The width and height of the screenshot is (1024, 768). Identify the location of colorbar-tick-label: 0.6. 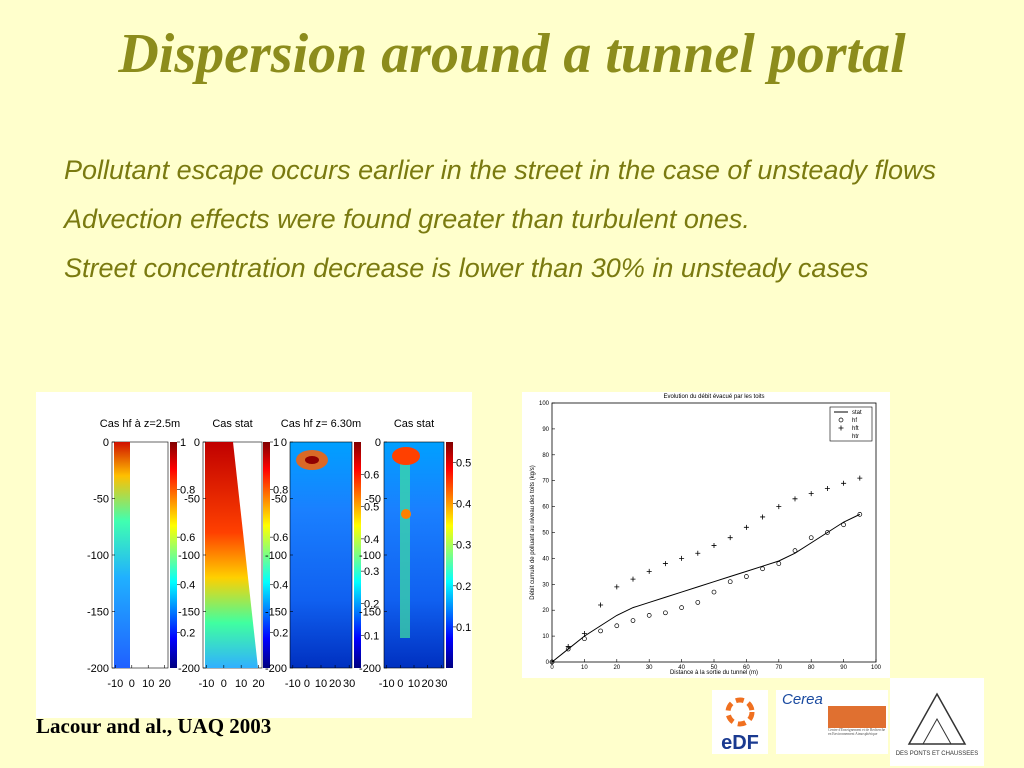
(187, 538).